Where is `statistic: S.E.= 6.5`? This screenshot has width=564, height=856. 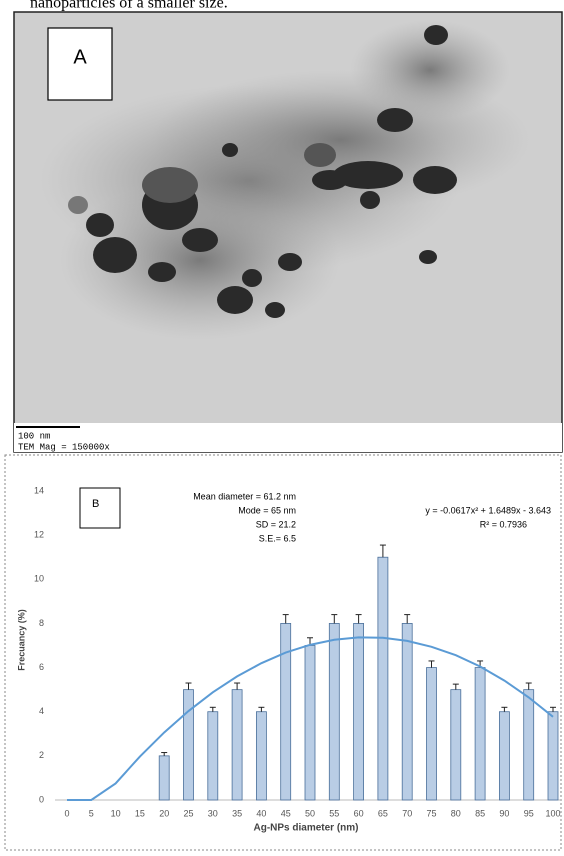
statistic: S.E.= 6.5 is located at coordinates (277, 538).